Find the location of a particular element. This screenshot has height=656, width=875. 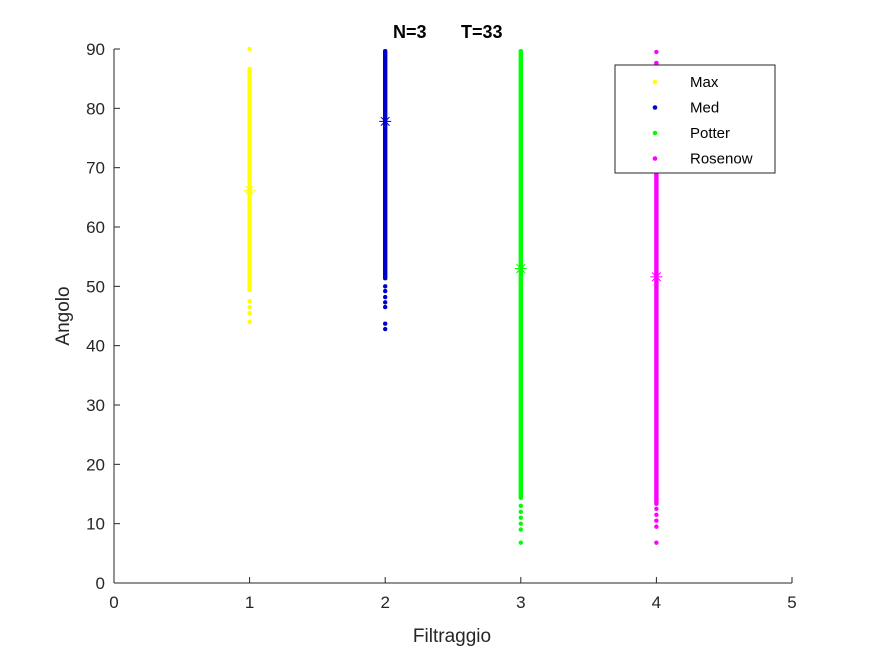

y-tick-label: 20 is located at coordinates (95, 464).